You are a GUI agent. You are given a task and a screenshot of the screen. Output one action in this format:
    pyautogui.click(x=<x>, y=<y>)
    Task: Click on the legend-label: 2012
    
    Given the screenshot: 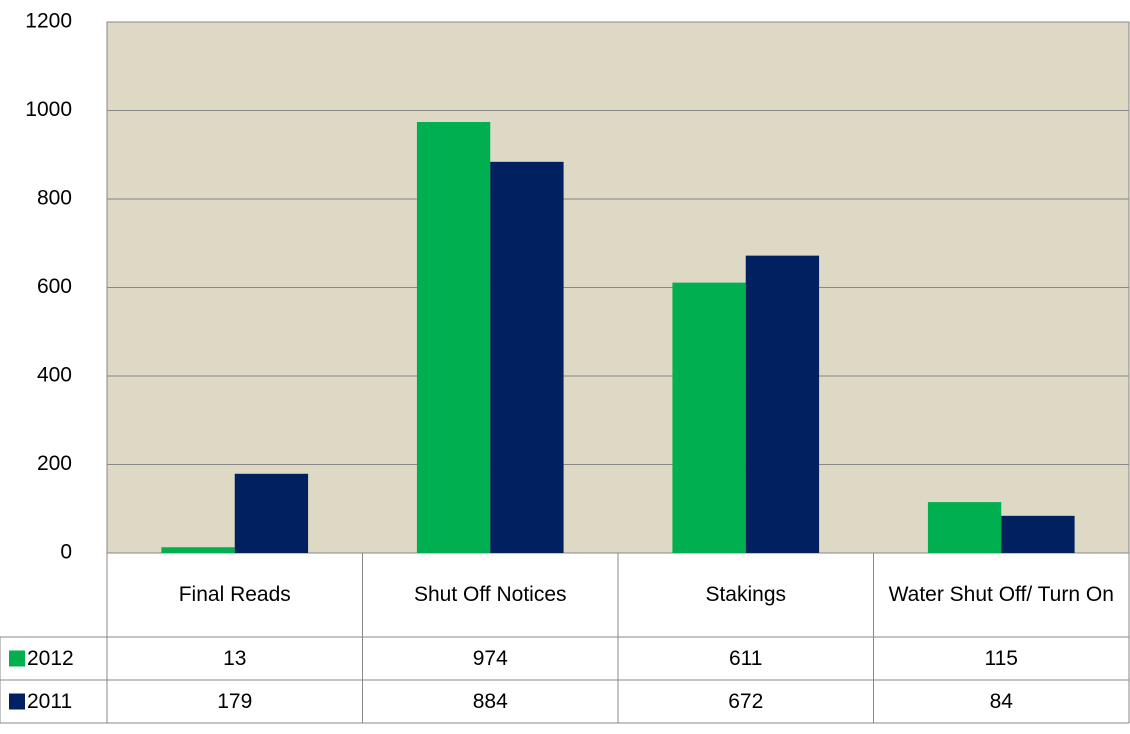 What is the action you would take?
    pyautogui.click(x=50, y=658)
    